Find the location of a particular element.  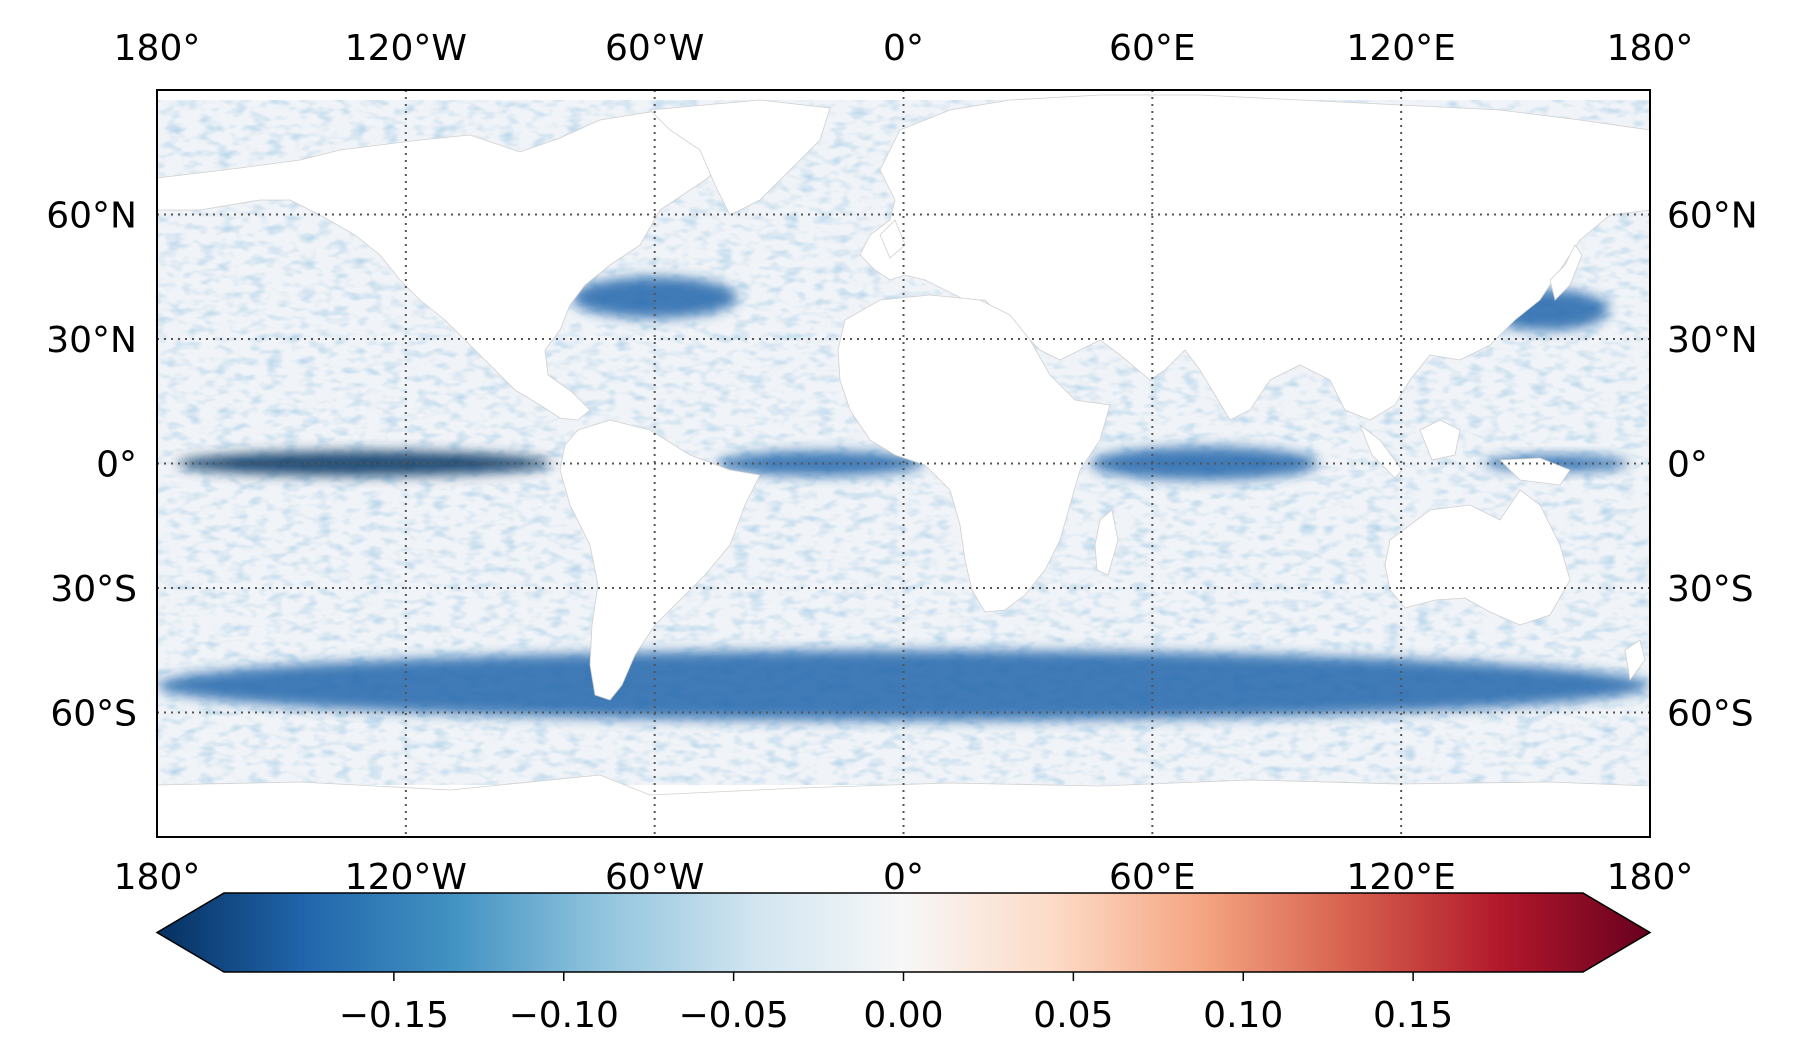

land-new-zealand is located at coordinates (1635, 660).